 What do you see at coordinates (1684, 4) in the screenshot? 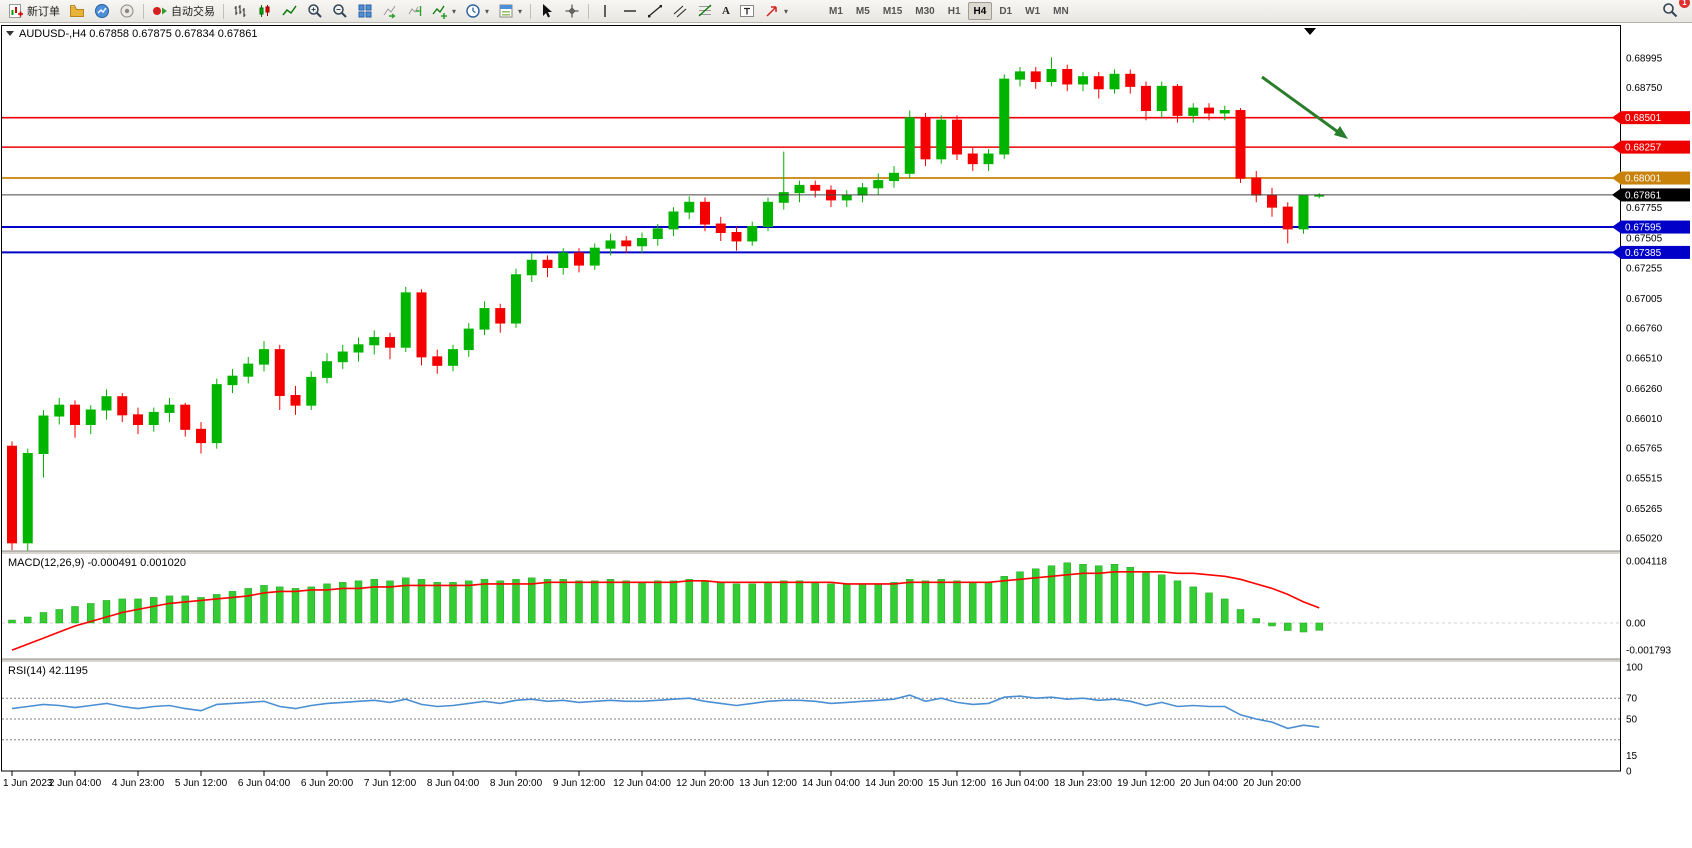
I see `notification-badge: 1` at bounding box center [1684, 4].